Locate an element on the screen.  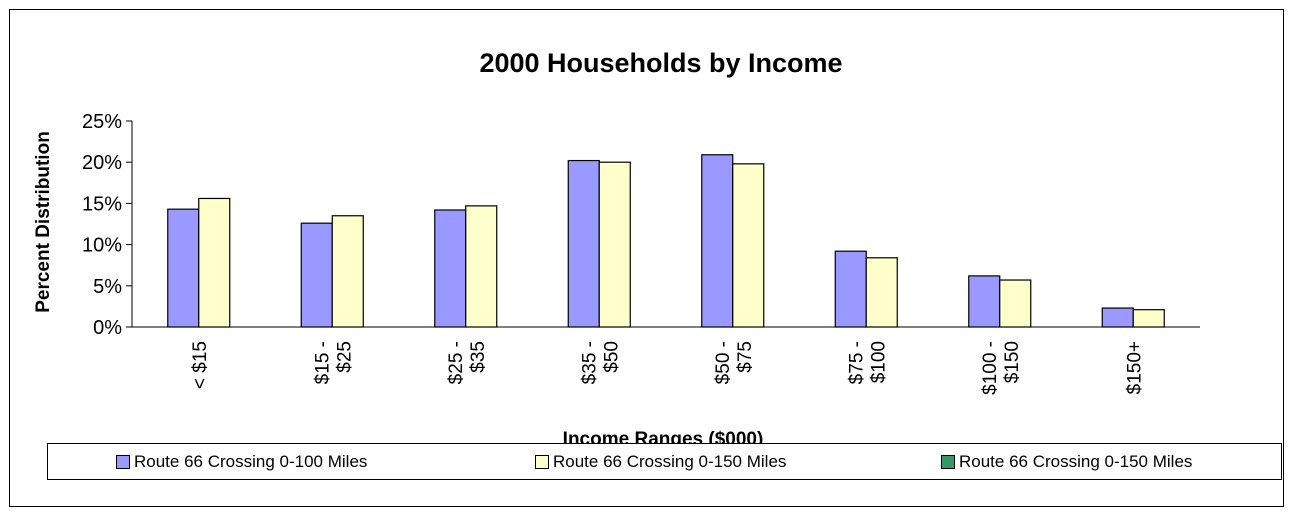
legend-item-series-2: Route 66 Crossing 0-150 Miles is located at coordinates (660, 461).